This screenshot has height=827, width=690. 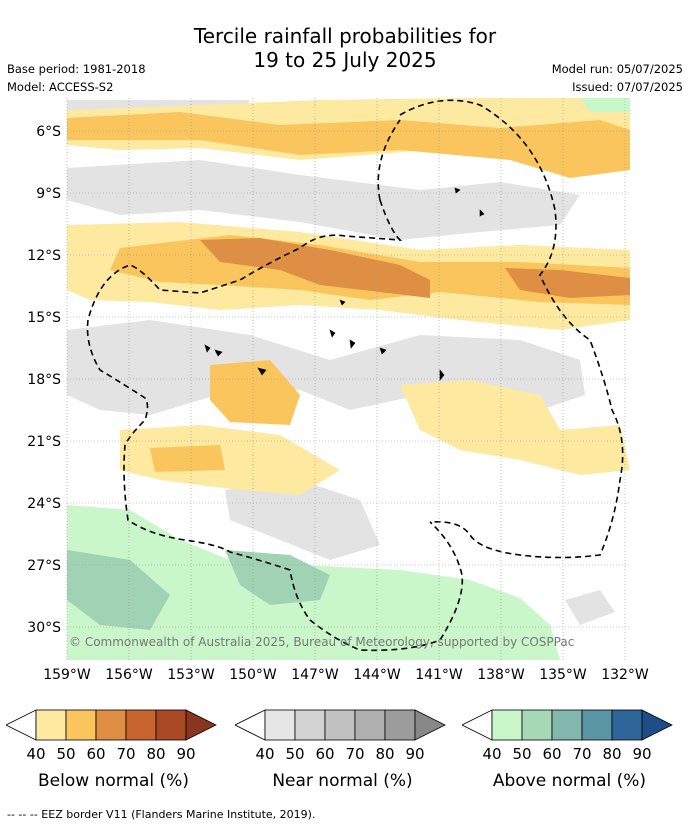 What do you see at coordinates (342, 781) in the screenshot?
I see `colorbar-near-title: Near normal (%)` at bounding box center [342, 781].